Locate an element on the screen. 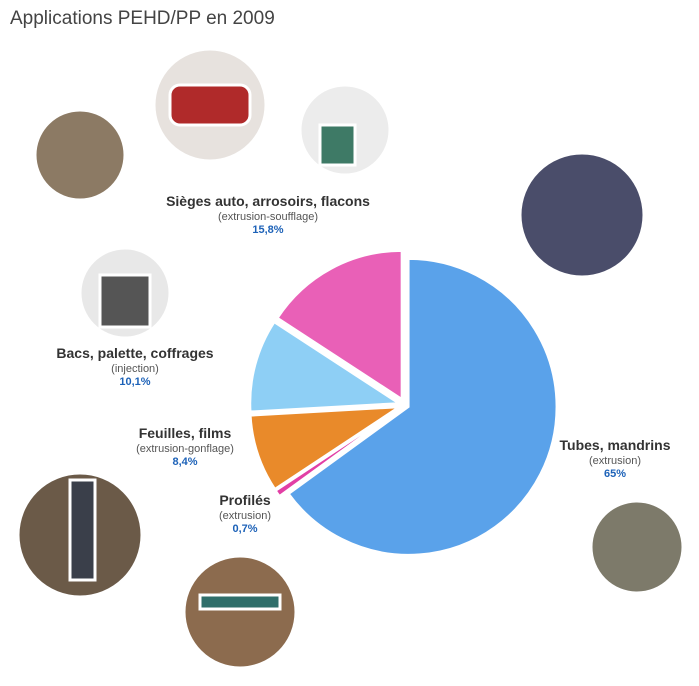 The height and width of the screenshot is (686, 699). slice-label: Feuilles, films (extrusion-gonflage) 8,4% is located at coordinates (185, 447).